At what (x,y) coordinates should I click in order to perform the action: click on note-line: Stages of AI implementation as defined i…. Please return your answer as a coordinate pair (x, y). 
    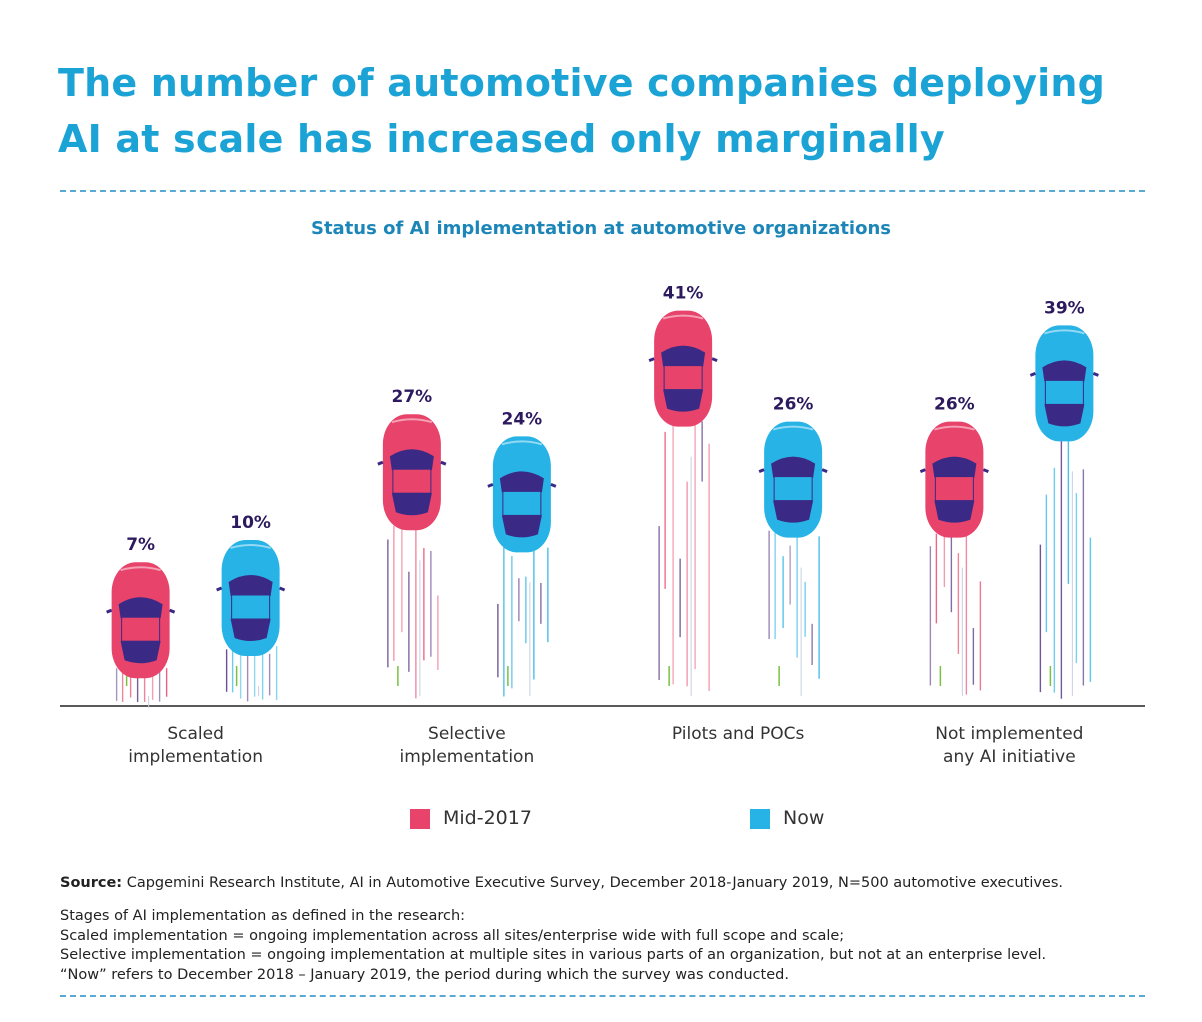
    Looking at the image, I should click on (263, 916).